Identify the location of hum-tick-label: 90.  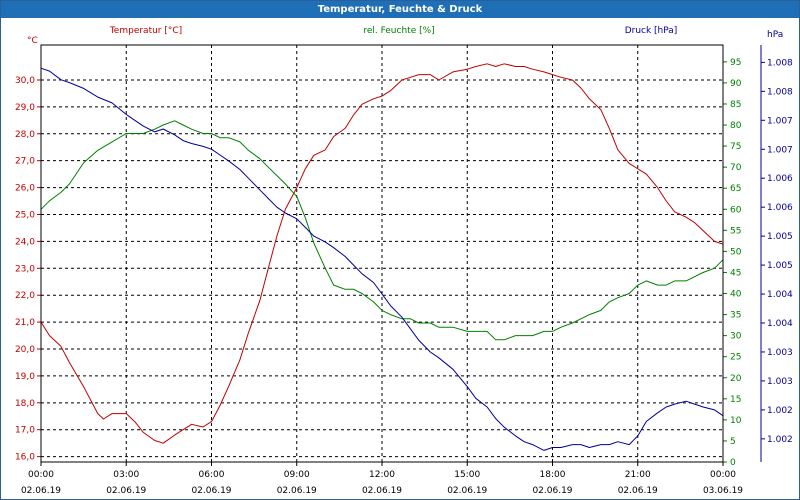
(736, 84).